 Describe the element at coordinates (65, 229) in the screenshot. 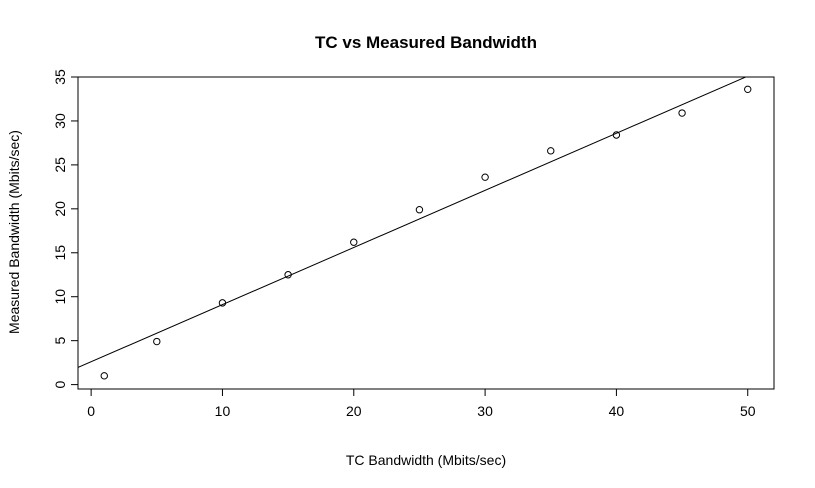

I see `y-axis: 0 5 10 15 20 25 30 35` at that location.